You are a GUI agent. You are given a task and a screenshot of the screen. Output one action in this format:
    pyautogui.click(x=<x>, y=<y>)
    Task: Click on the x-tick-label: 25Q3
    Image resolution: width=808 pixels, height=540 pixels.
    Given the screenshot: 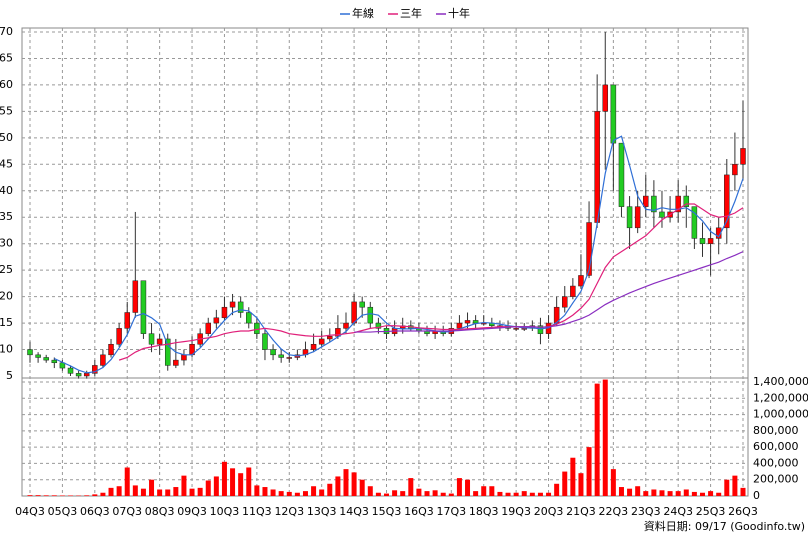 What is the action you would take?
    pyautogui.click(x=711, y=511)
    